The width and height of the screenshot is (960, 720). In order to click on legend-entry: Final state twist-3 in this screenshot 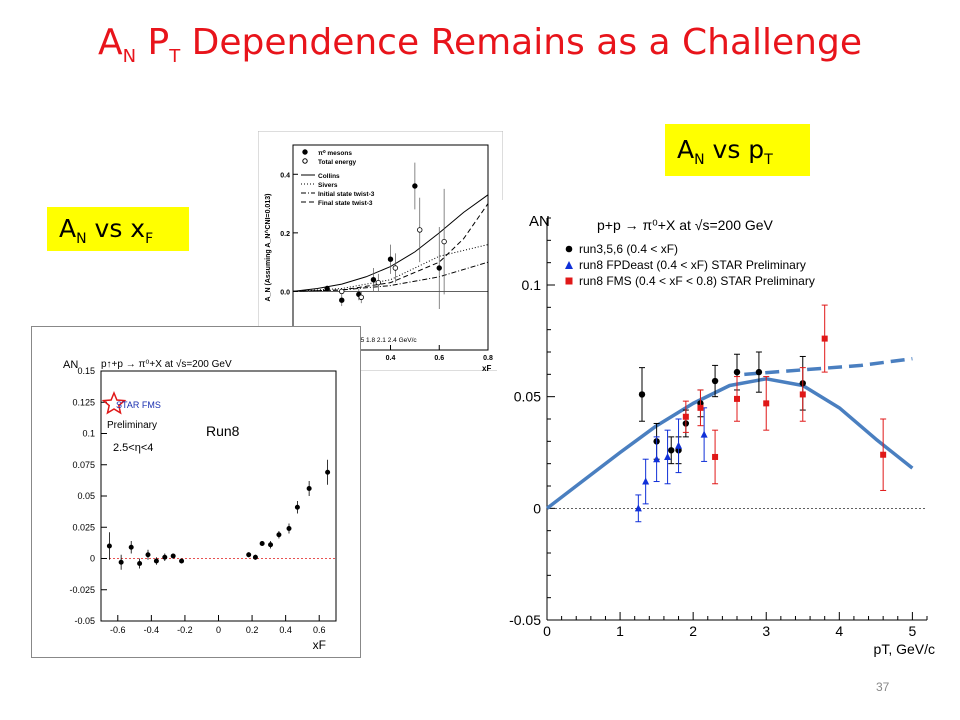, I will do `click(345, 203)`.